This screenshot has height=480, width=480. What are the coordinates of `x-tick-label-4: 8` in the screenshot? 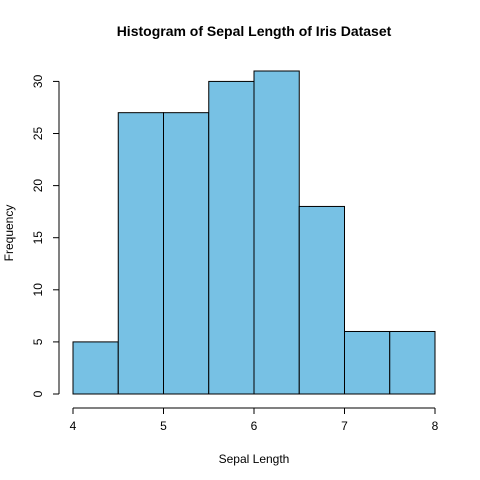 It's located at (435, 426).